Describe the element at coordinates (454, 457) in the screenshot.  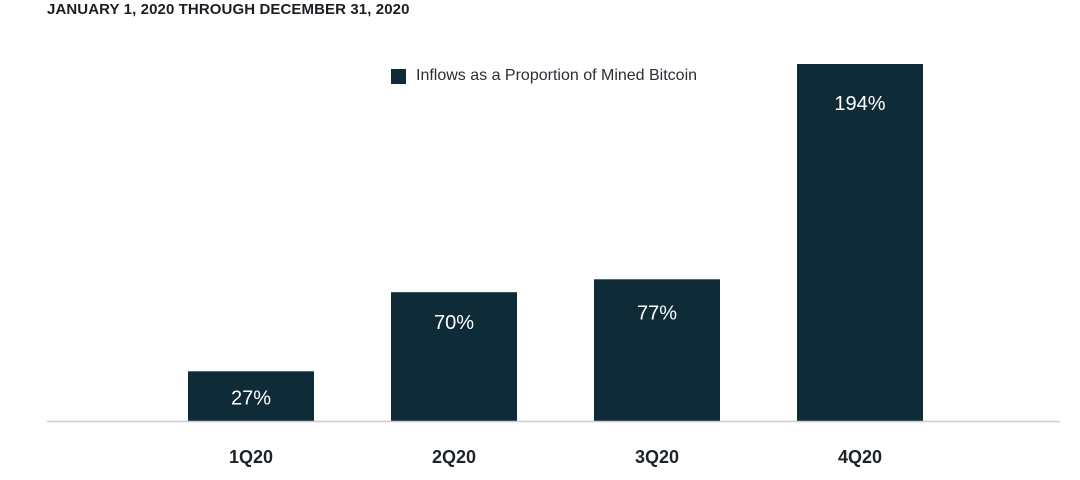
I see `x-tick-label-2q20: 2Q20` at that location.